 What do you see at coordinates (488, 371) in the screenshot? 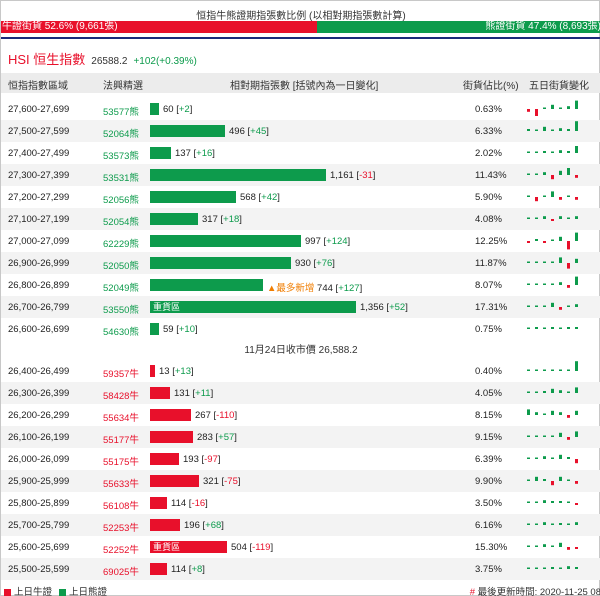
I see `outstanding-pct: 0.40%` at bounding box center [488, 371].